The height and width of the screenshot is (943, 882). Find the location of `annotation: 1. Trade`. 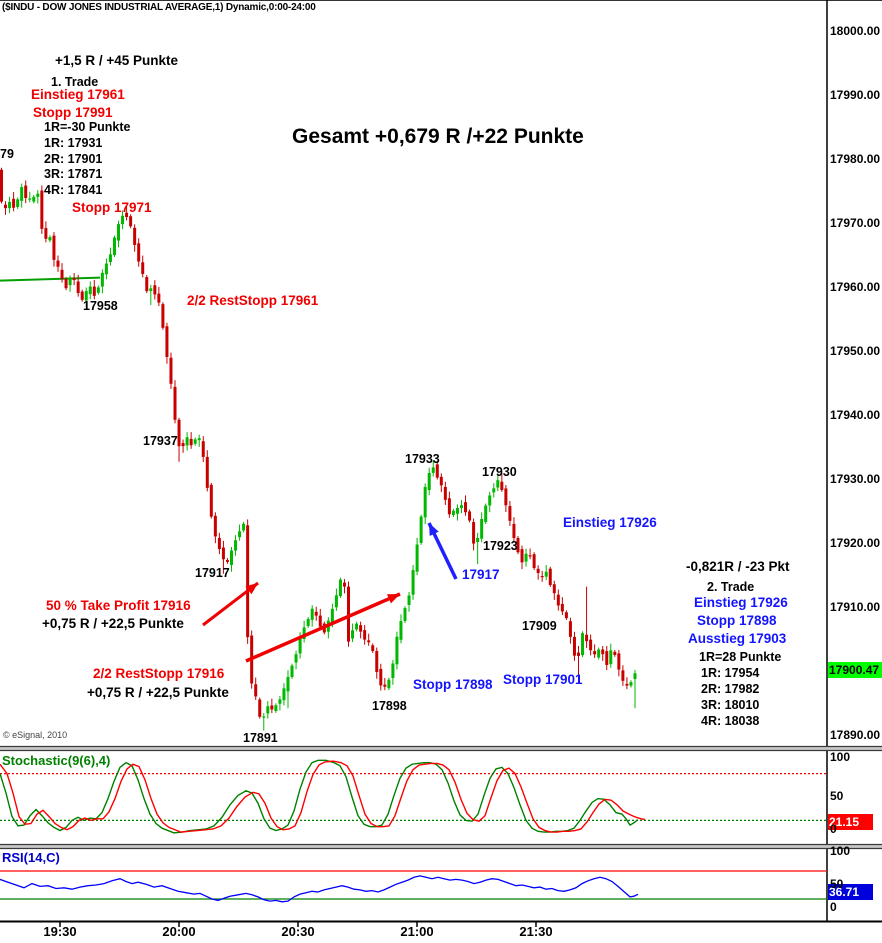

annotation: 1. Trade is located at coordinates (75, 82).